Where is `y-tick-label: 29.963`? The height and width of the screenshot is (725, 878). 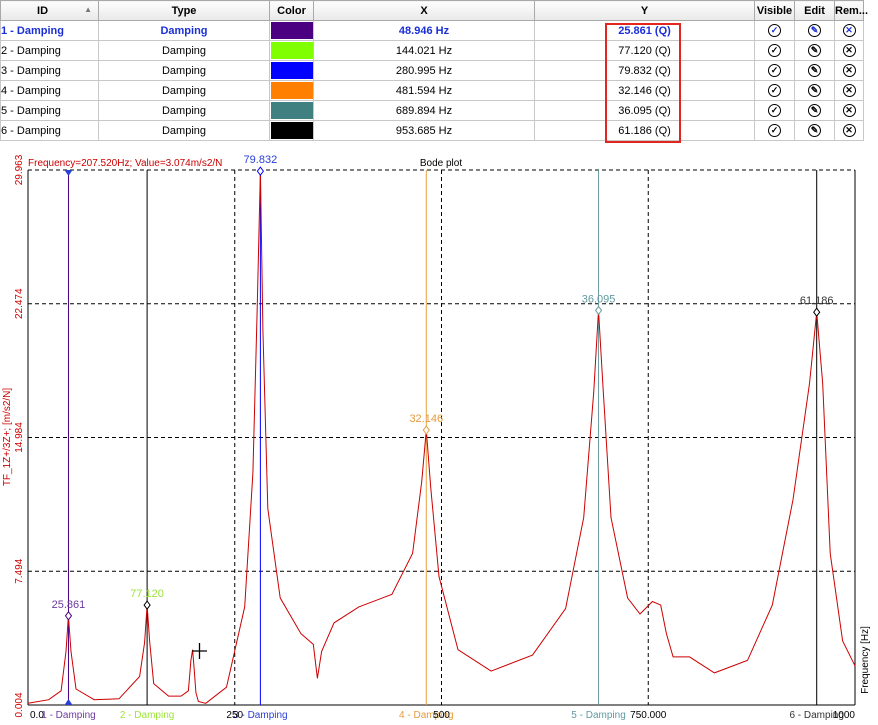
y-tick-label: 29.963 is located at coordinates (19, 169).